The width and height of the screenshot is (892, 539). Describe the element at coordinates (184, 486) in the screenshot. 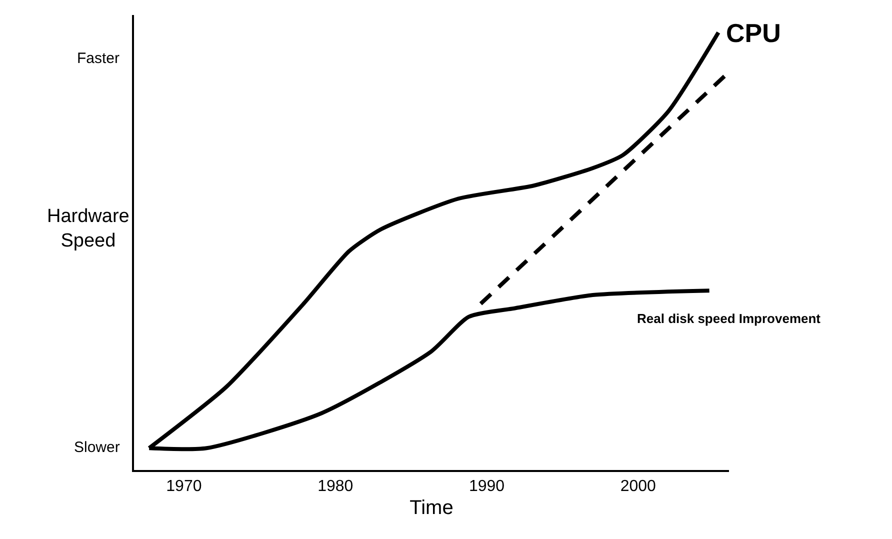

I see `x-tick-label: 1970` at that location.